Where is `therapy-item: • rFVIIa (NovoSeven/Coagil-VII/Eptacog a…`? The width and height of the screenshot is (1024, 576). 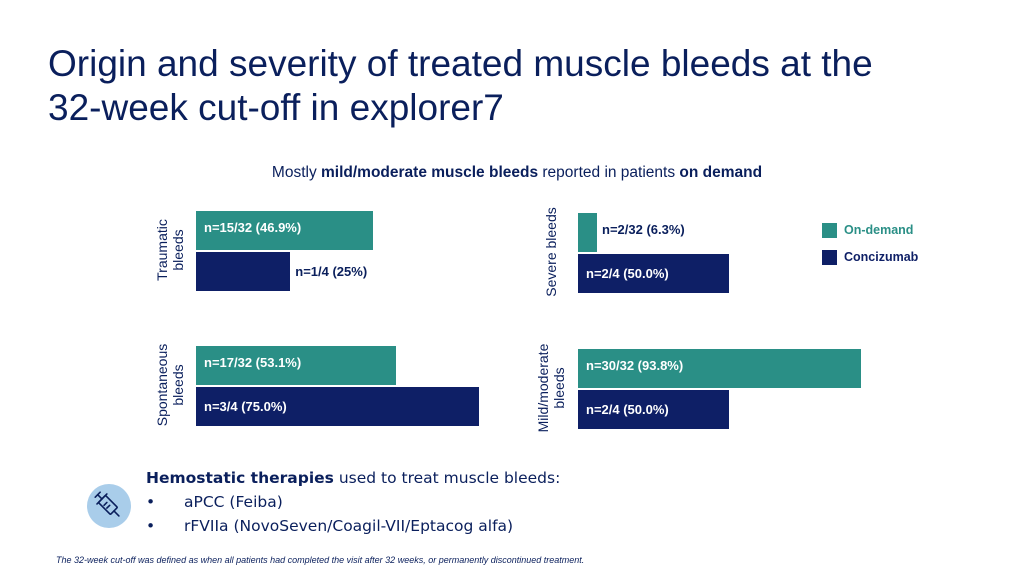 therapy-item: • rFVIIa (NovoSeven/Coagil-VII/Eptacog a… is located at coordinates (353, 526).